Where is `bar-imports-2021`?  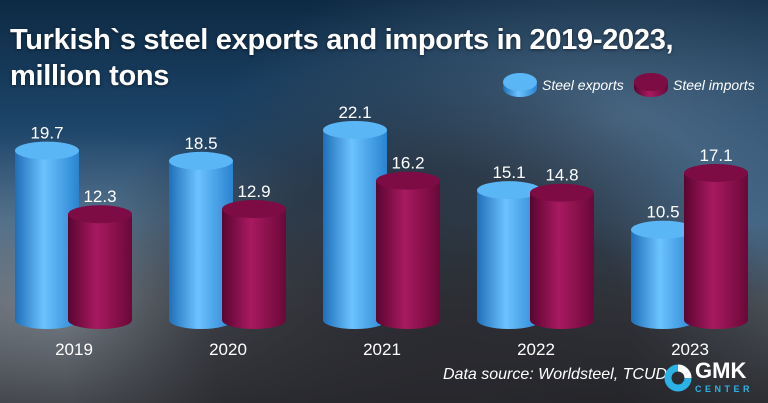 bar-imports-2021 is located at coordinates (408, 254).